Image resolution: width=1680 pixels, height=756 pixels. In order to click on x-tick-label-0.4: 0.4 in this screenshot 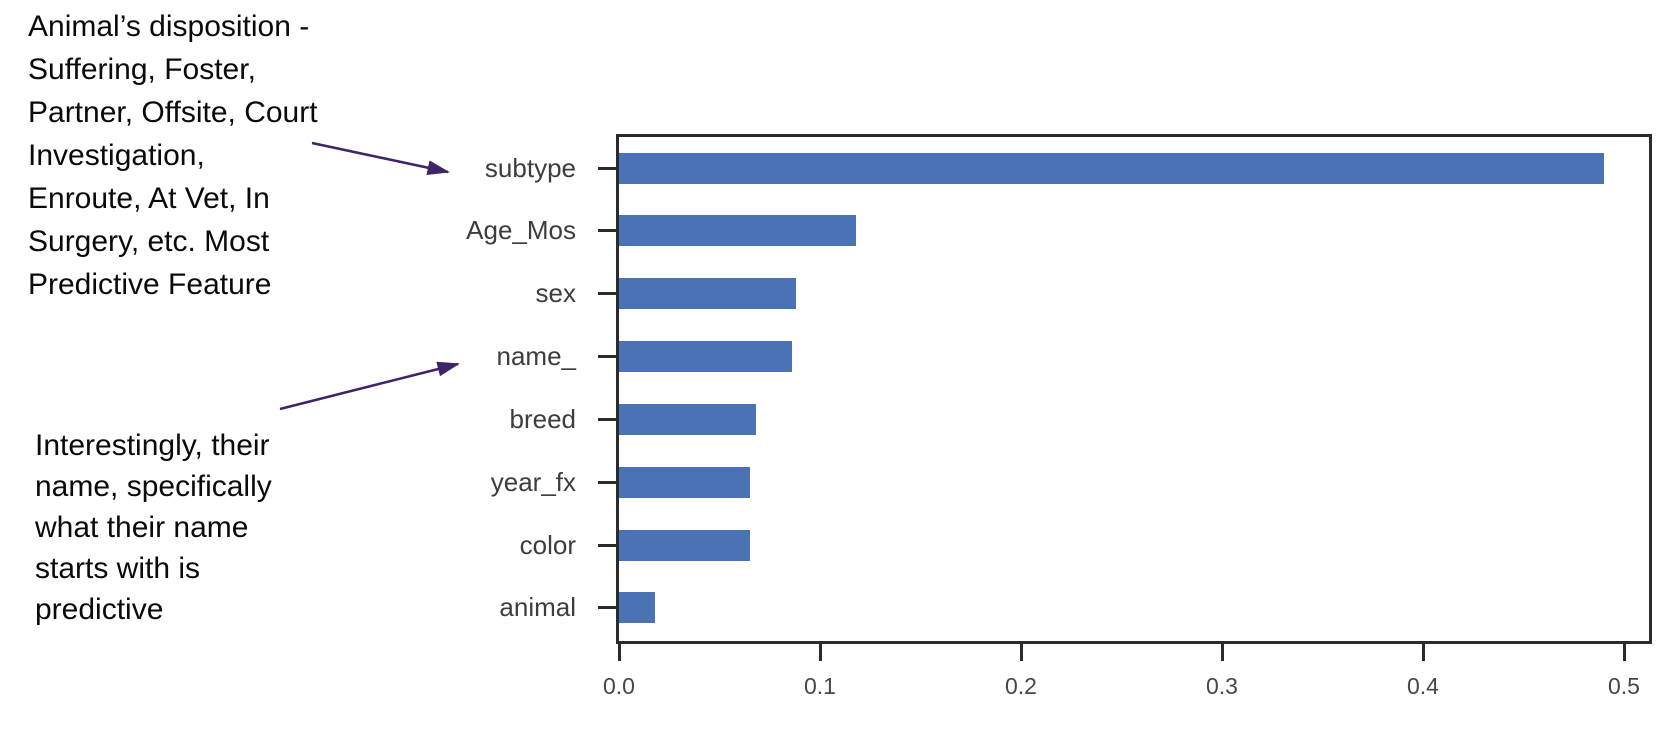, I will do `click(1423, 686)`.